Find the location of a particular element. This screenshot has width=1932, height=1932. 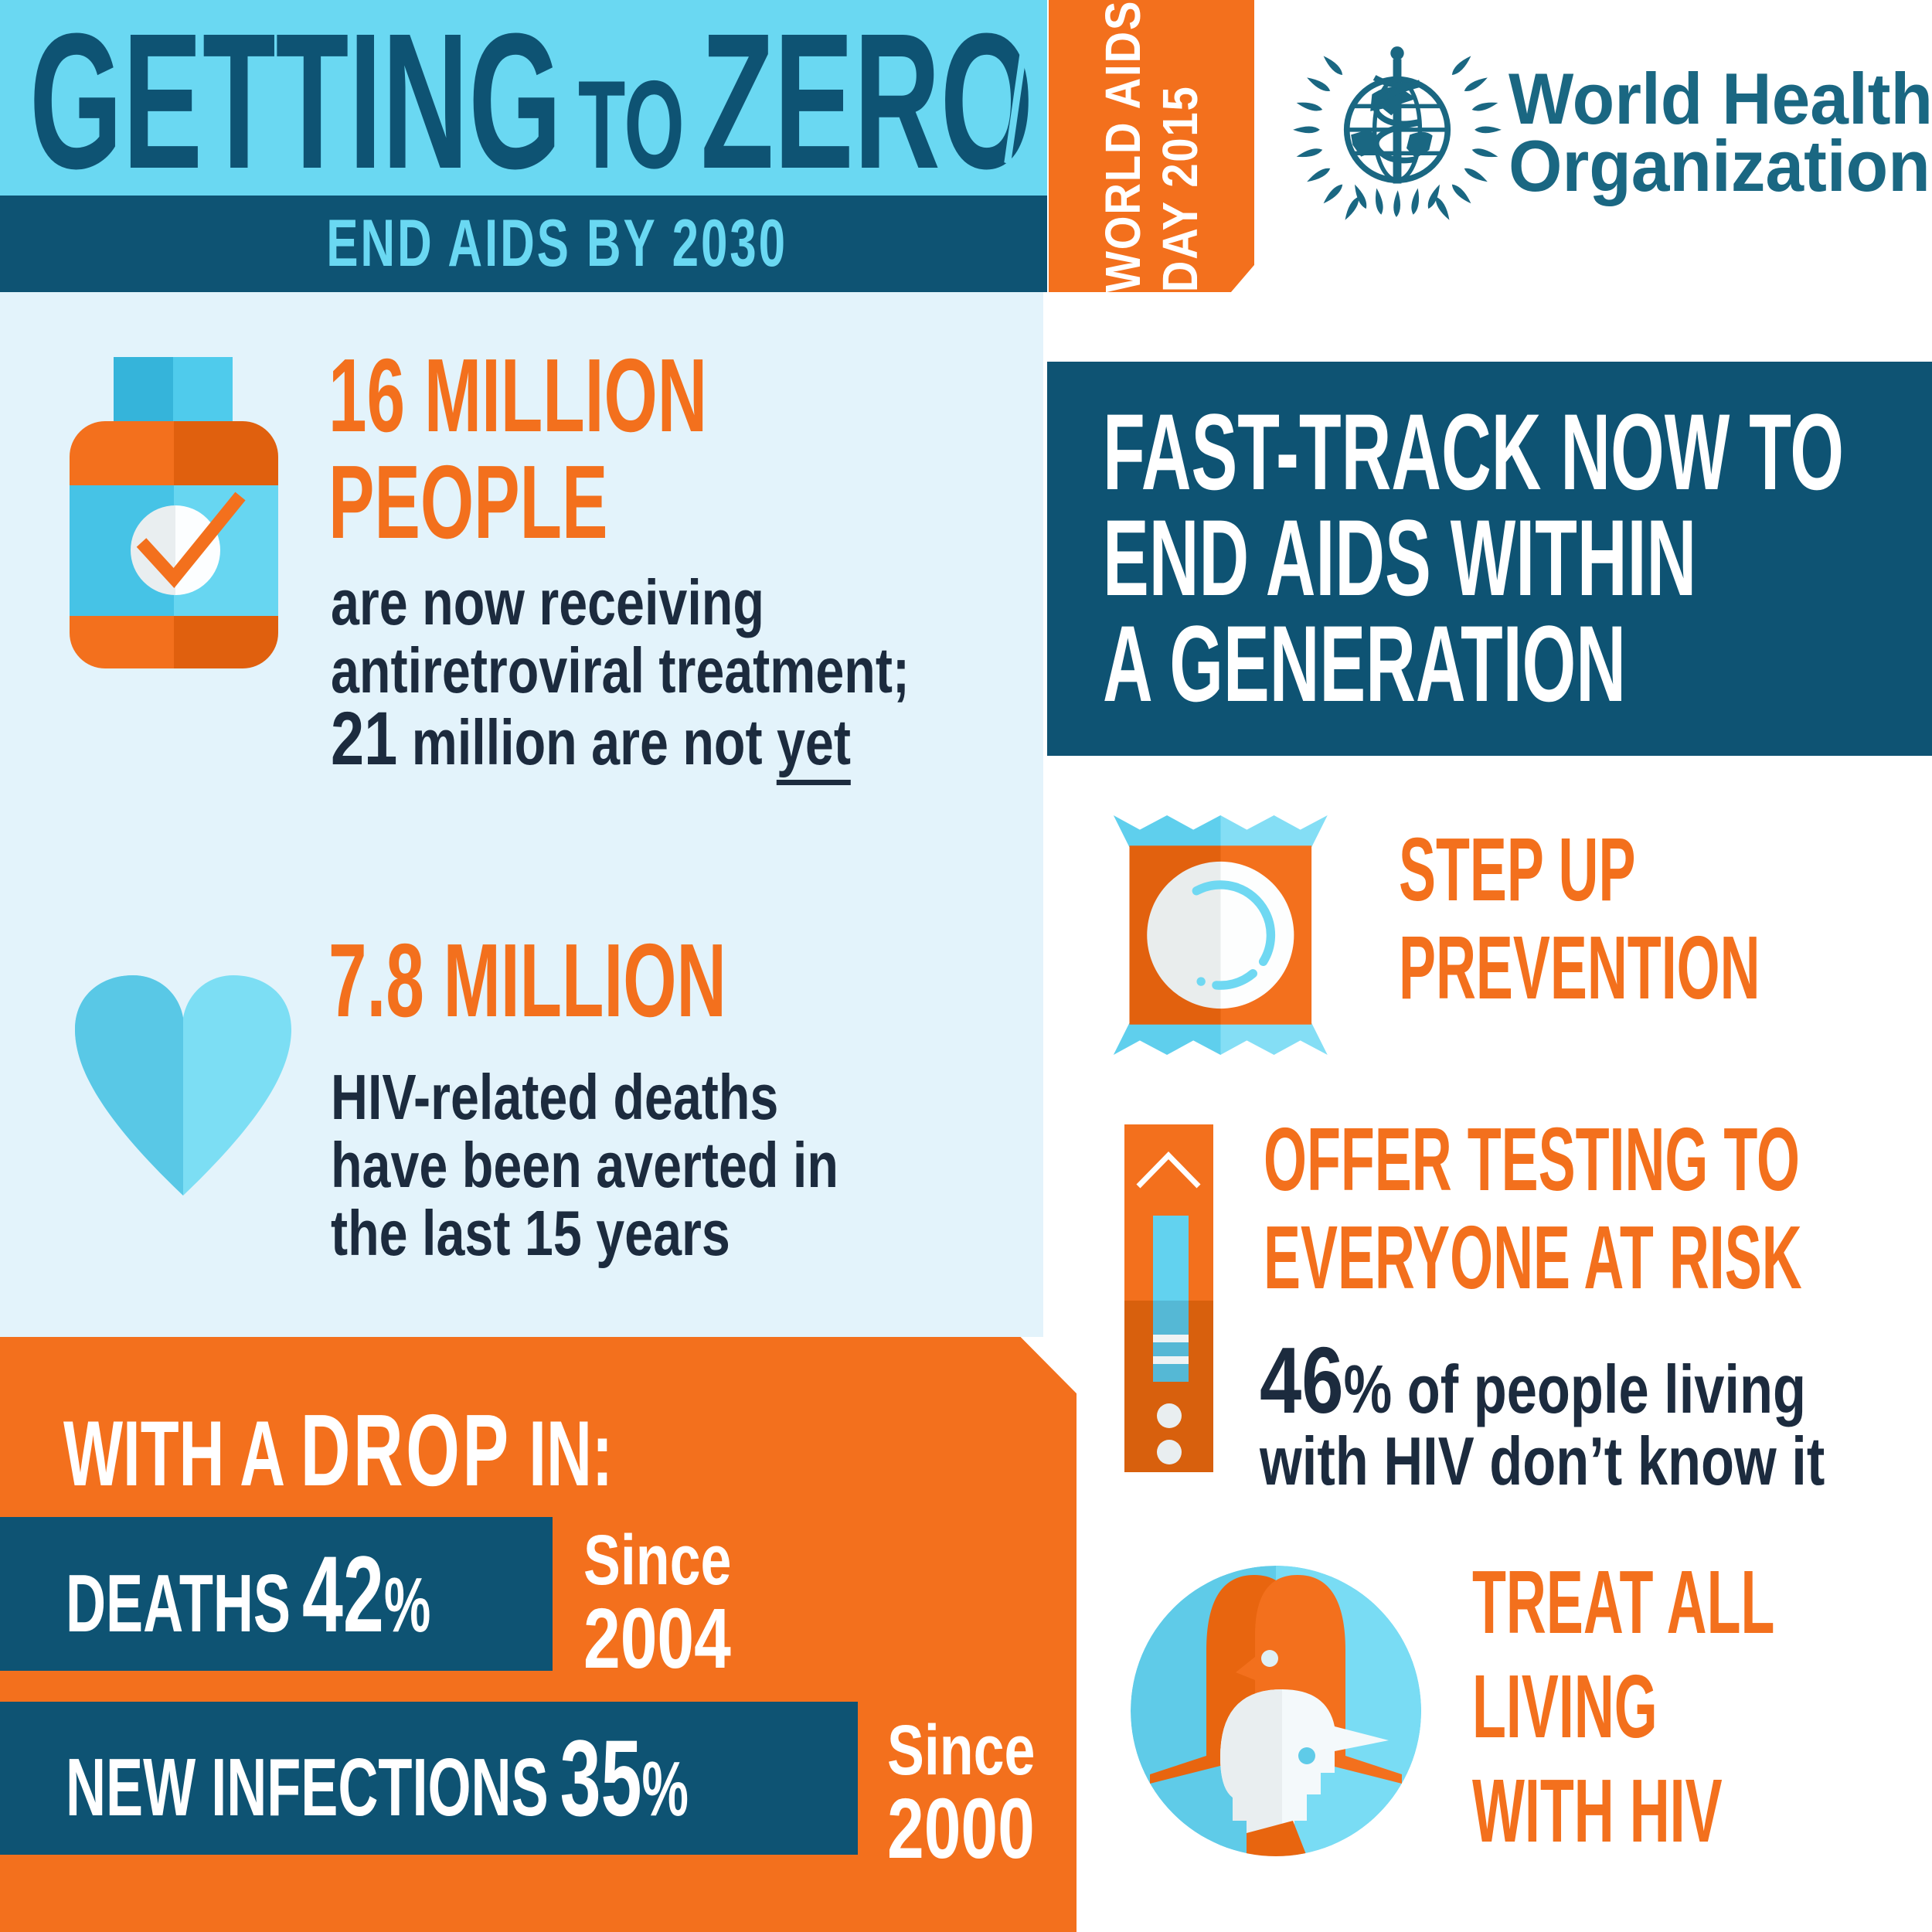

treatment-desc-line1: are now receiving is located at coordinates (547, 602).